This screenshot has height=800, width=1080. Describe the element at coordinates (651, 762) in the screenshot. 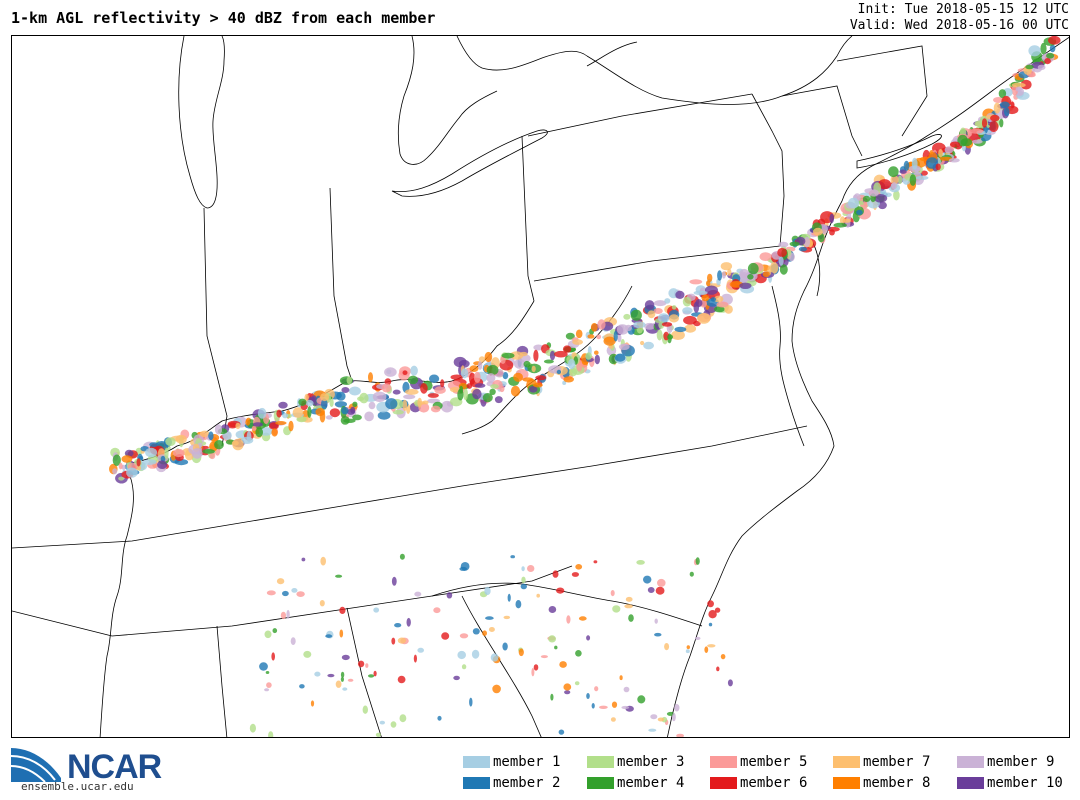

I see `legend-label: member 3` at that location.